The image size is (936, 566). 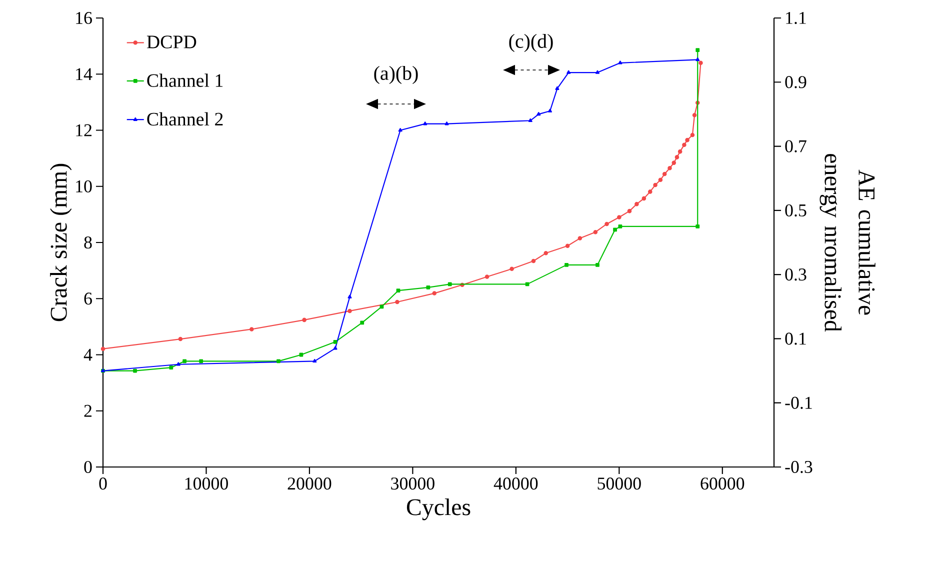 I want to click on y2-axis-title: AE cumulative energy nromalised, so click(x=848, y=243).